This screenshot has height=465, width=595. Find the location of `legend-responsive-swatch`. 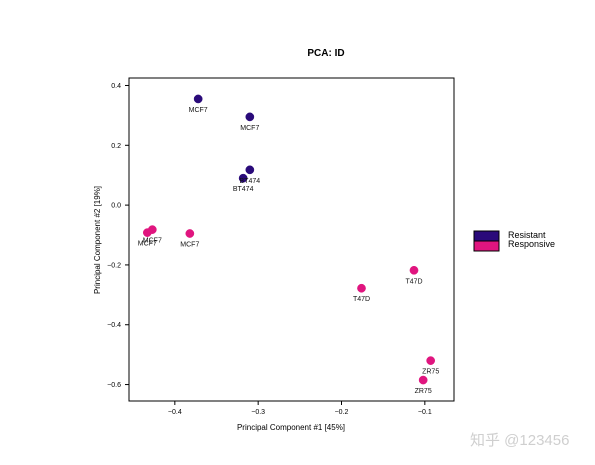

legend-responsive-swatch is located at coordinates (486, 246).